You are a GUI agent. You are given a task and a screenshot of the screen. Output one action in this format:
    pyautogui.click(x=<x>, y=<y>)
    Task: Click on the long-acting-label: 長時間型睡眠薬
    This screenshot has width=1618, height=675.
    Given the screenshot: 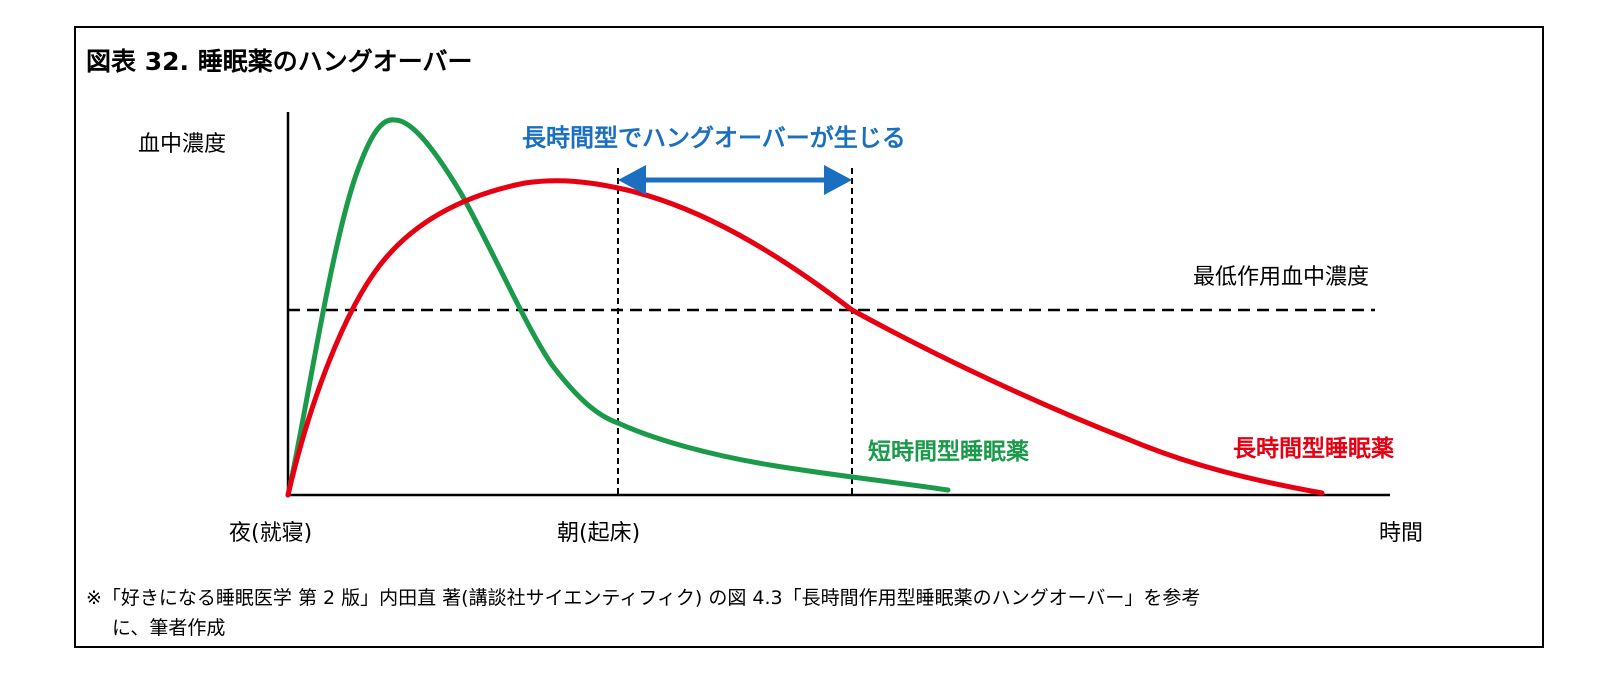 What is the action you would take?
    pyautogui.click(x=1313, y=449)
    